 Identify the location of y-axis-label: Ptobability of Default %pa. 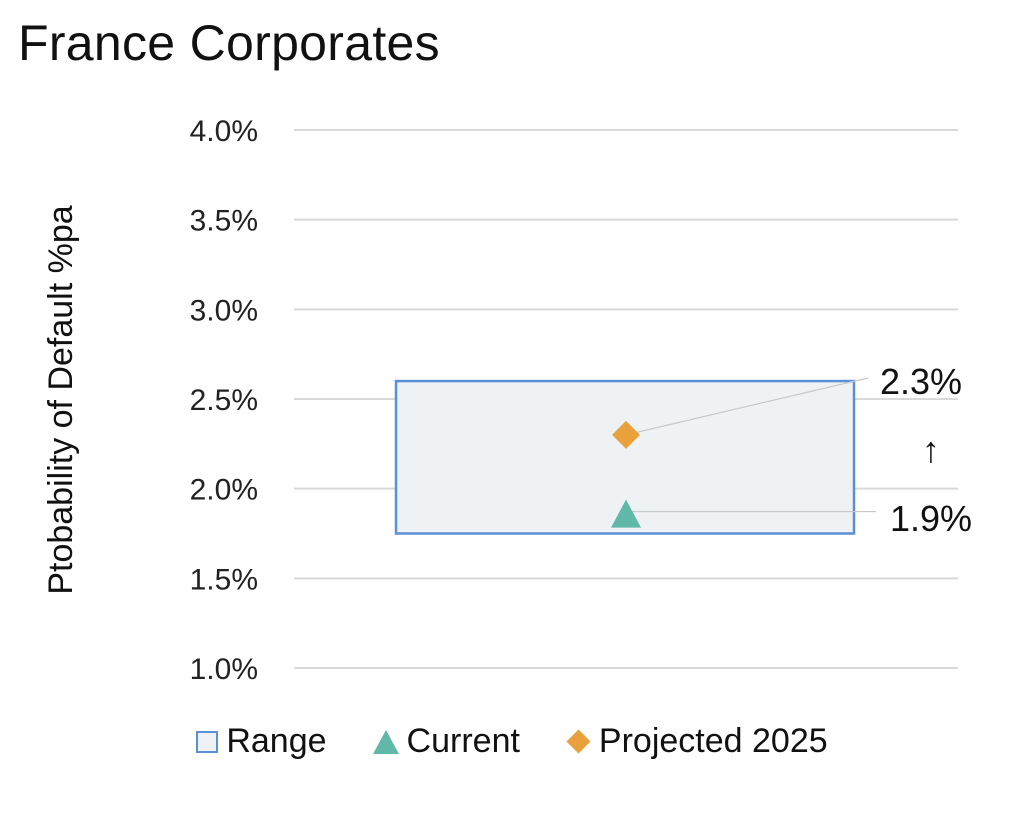
(61, 399).